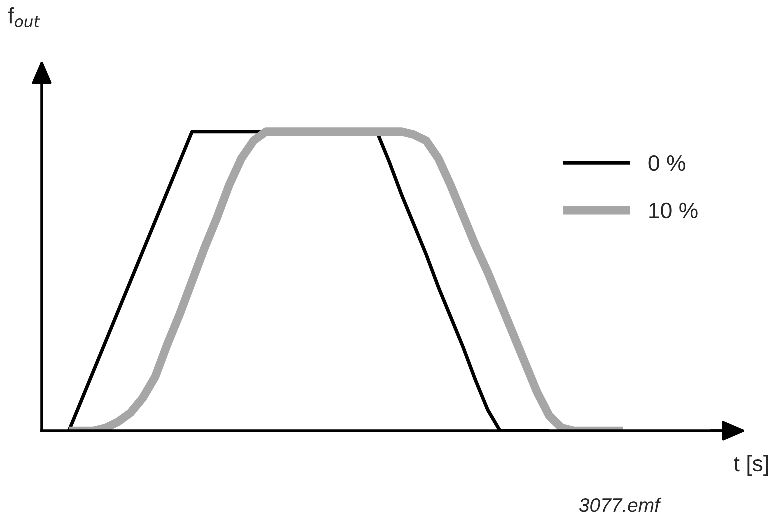 The image size is (774, 521). Describe the element at coordinates (751, 465) in the screenshot. I see `x-axis-title: t [s]` at that location.